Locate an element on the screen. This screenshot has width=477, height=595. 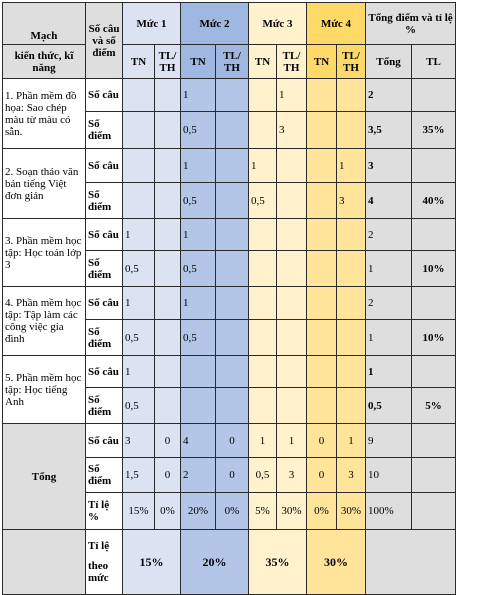
cell-tl: 5% is located at coordinates (433, 405).